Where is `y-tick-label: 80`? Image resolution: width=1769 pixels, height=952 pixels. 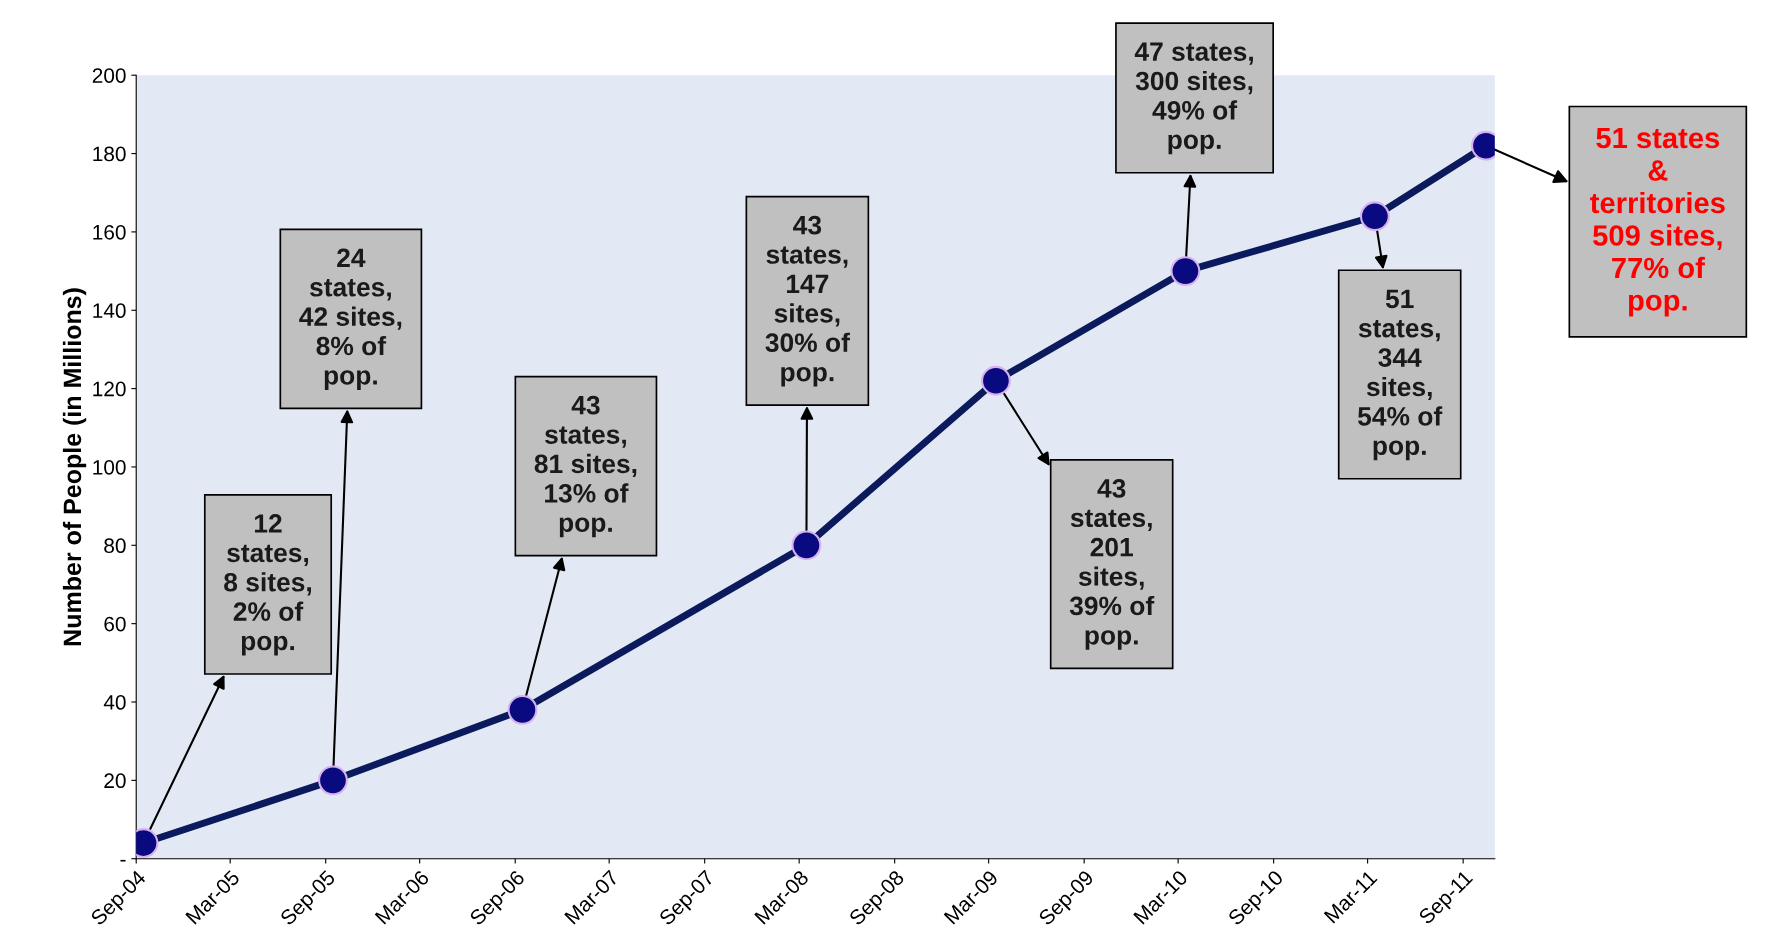
y-tick-label: 80 is located at coordinates (115, 546).